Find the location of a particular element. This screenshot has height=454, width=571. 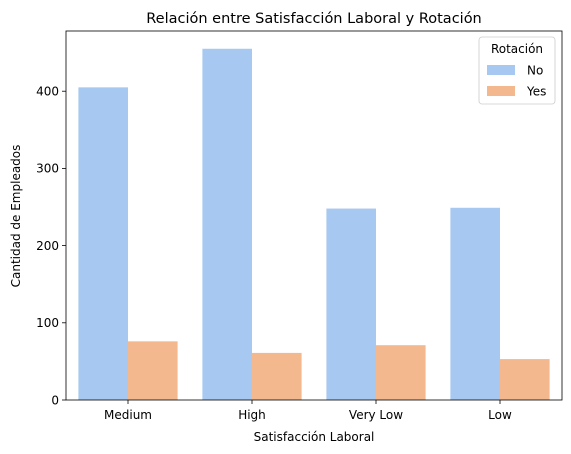

bar-yes-high is located at coordinates (277, 376).